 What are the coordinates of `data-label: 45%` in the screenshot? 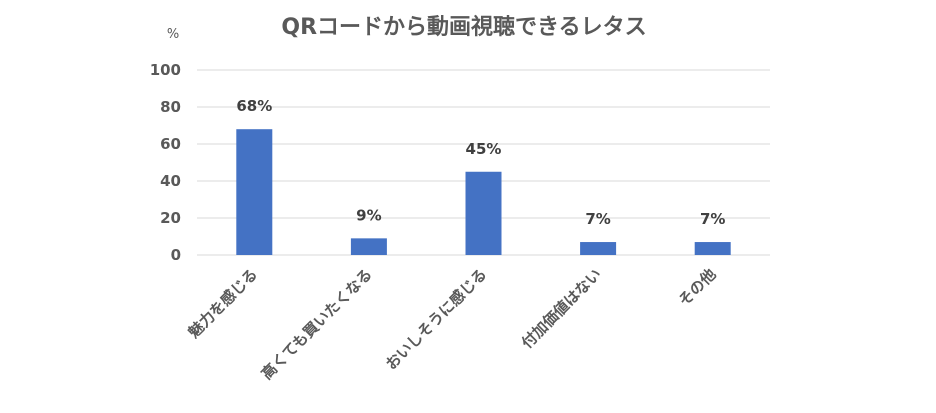 It's located at (484, 149).